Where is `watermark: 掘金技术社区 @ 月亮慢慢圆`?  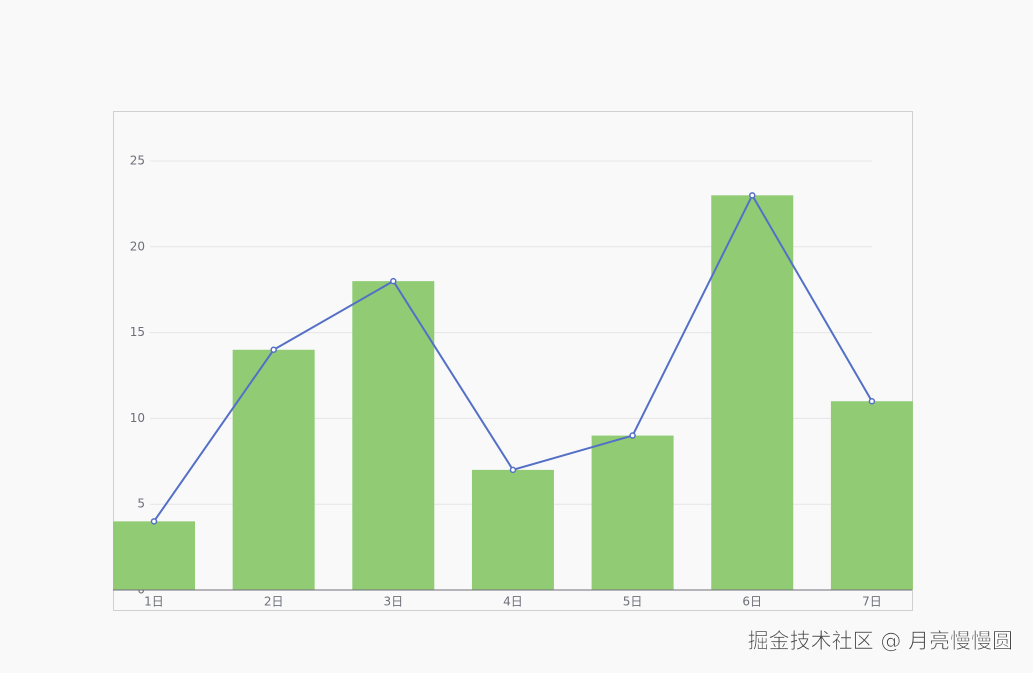
watermark: 掘金技术社区 @ 月亮慢慢圆 is located at coordinates (880, 641).